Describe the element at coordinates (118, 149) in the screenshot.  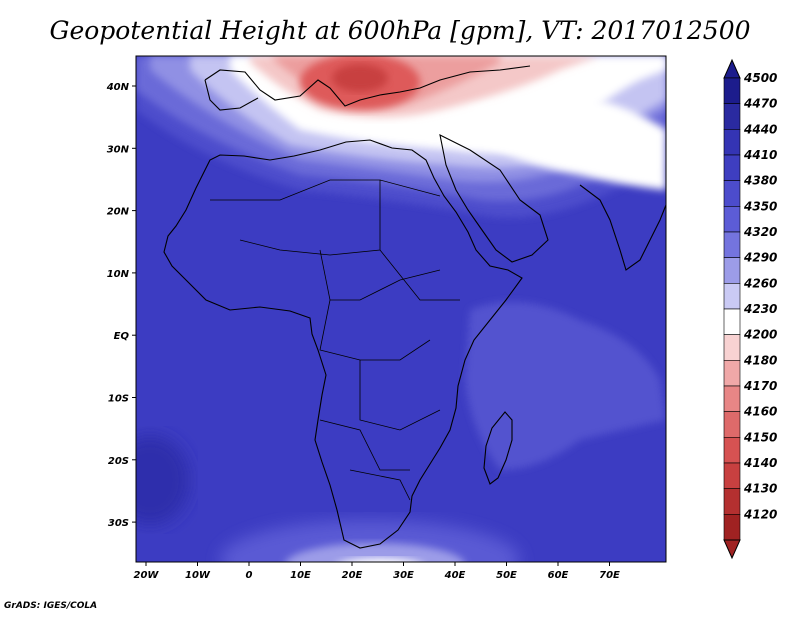
I see `y-tick-label: 30N` at that location.